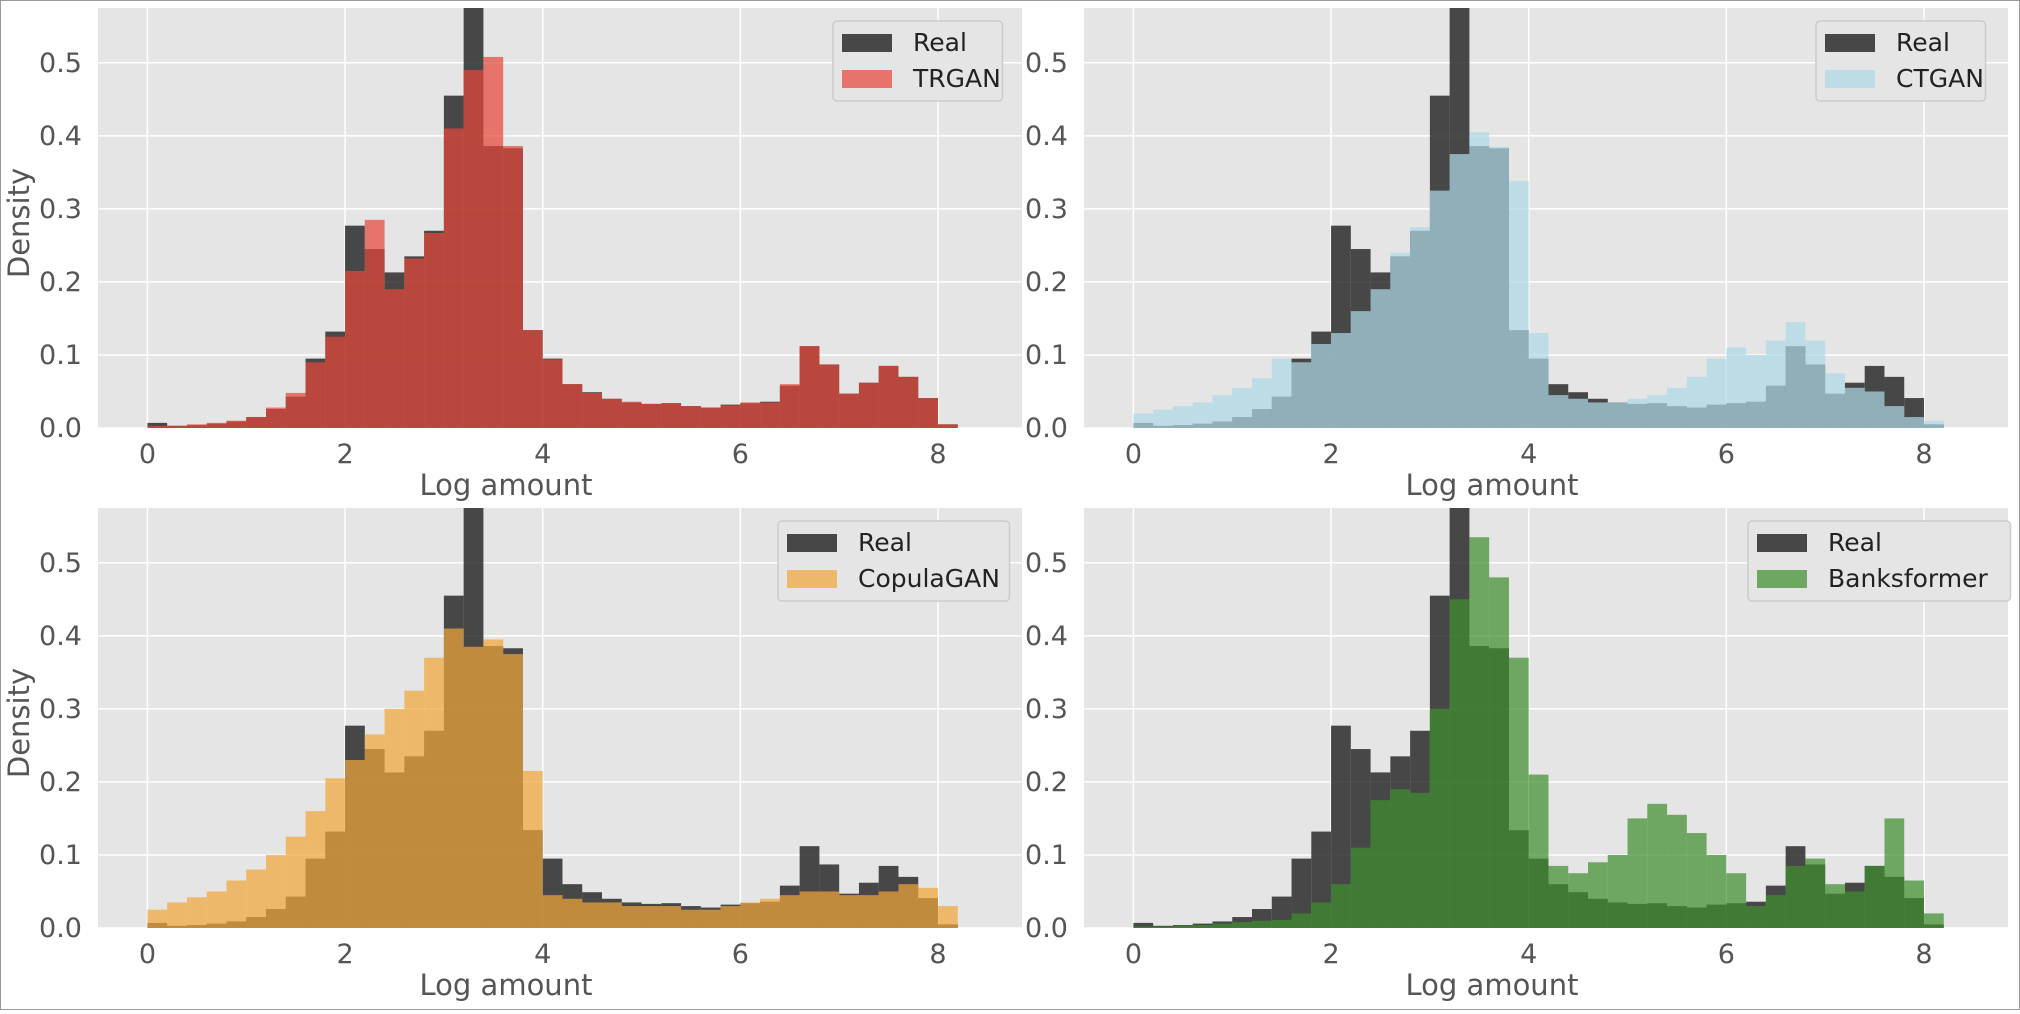  I want to click on legend-label: CopulaGAN, so click(929, 578).